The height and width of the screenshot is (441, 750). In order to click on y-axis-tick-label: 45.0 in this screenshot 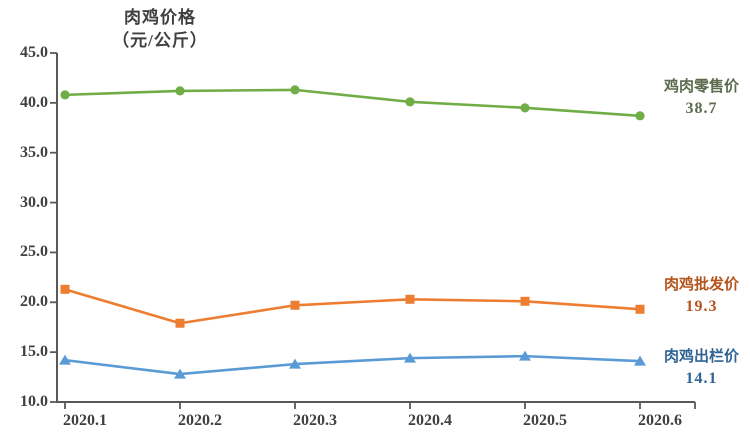, I will do `click(34, 52)`.